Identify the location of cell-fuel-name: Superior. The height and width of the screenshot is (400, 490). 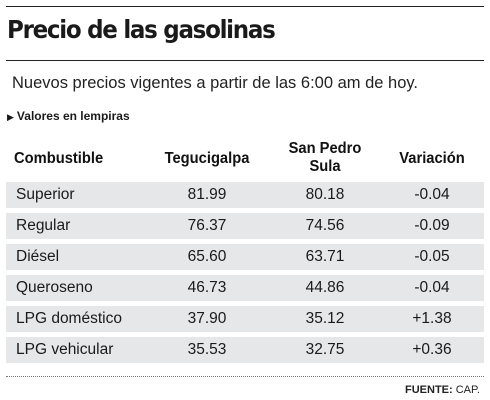
(45, 194).